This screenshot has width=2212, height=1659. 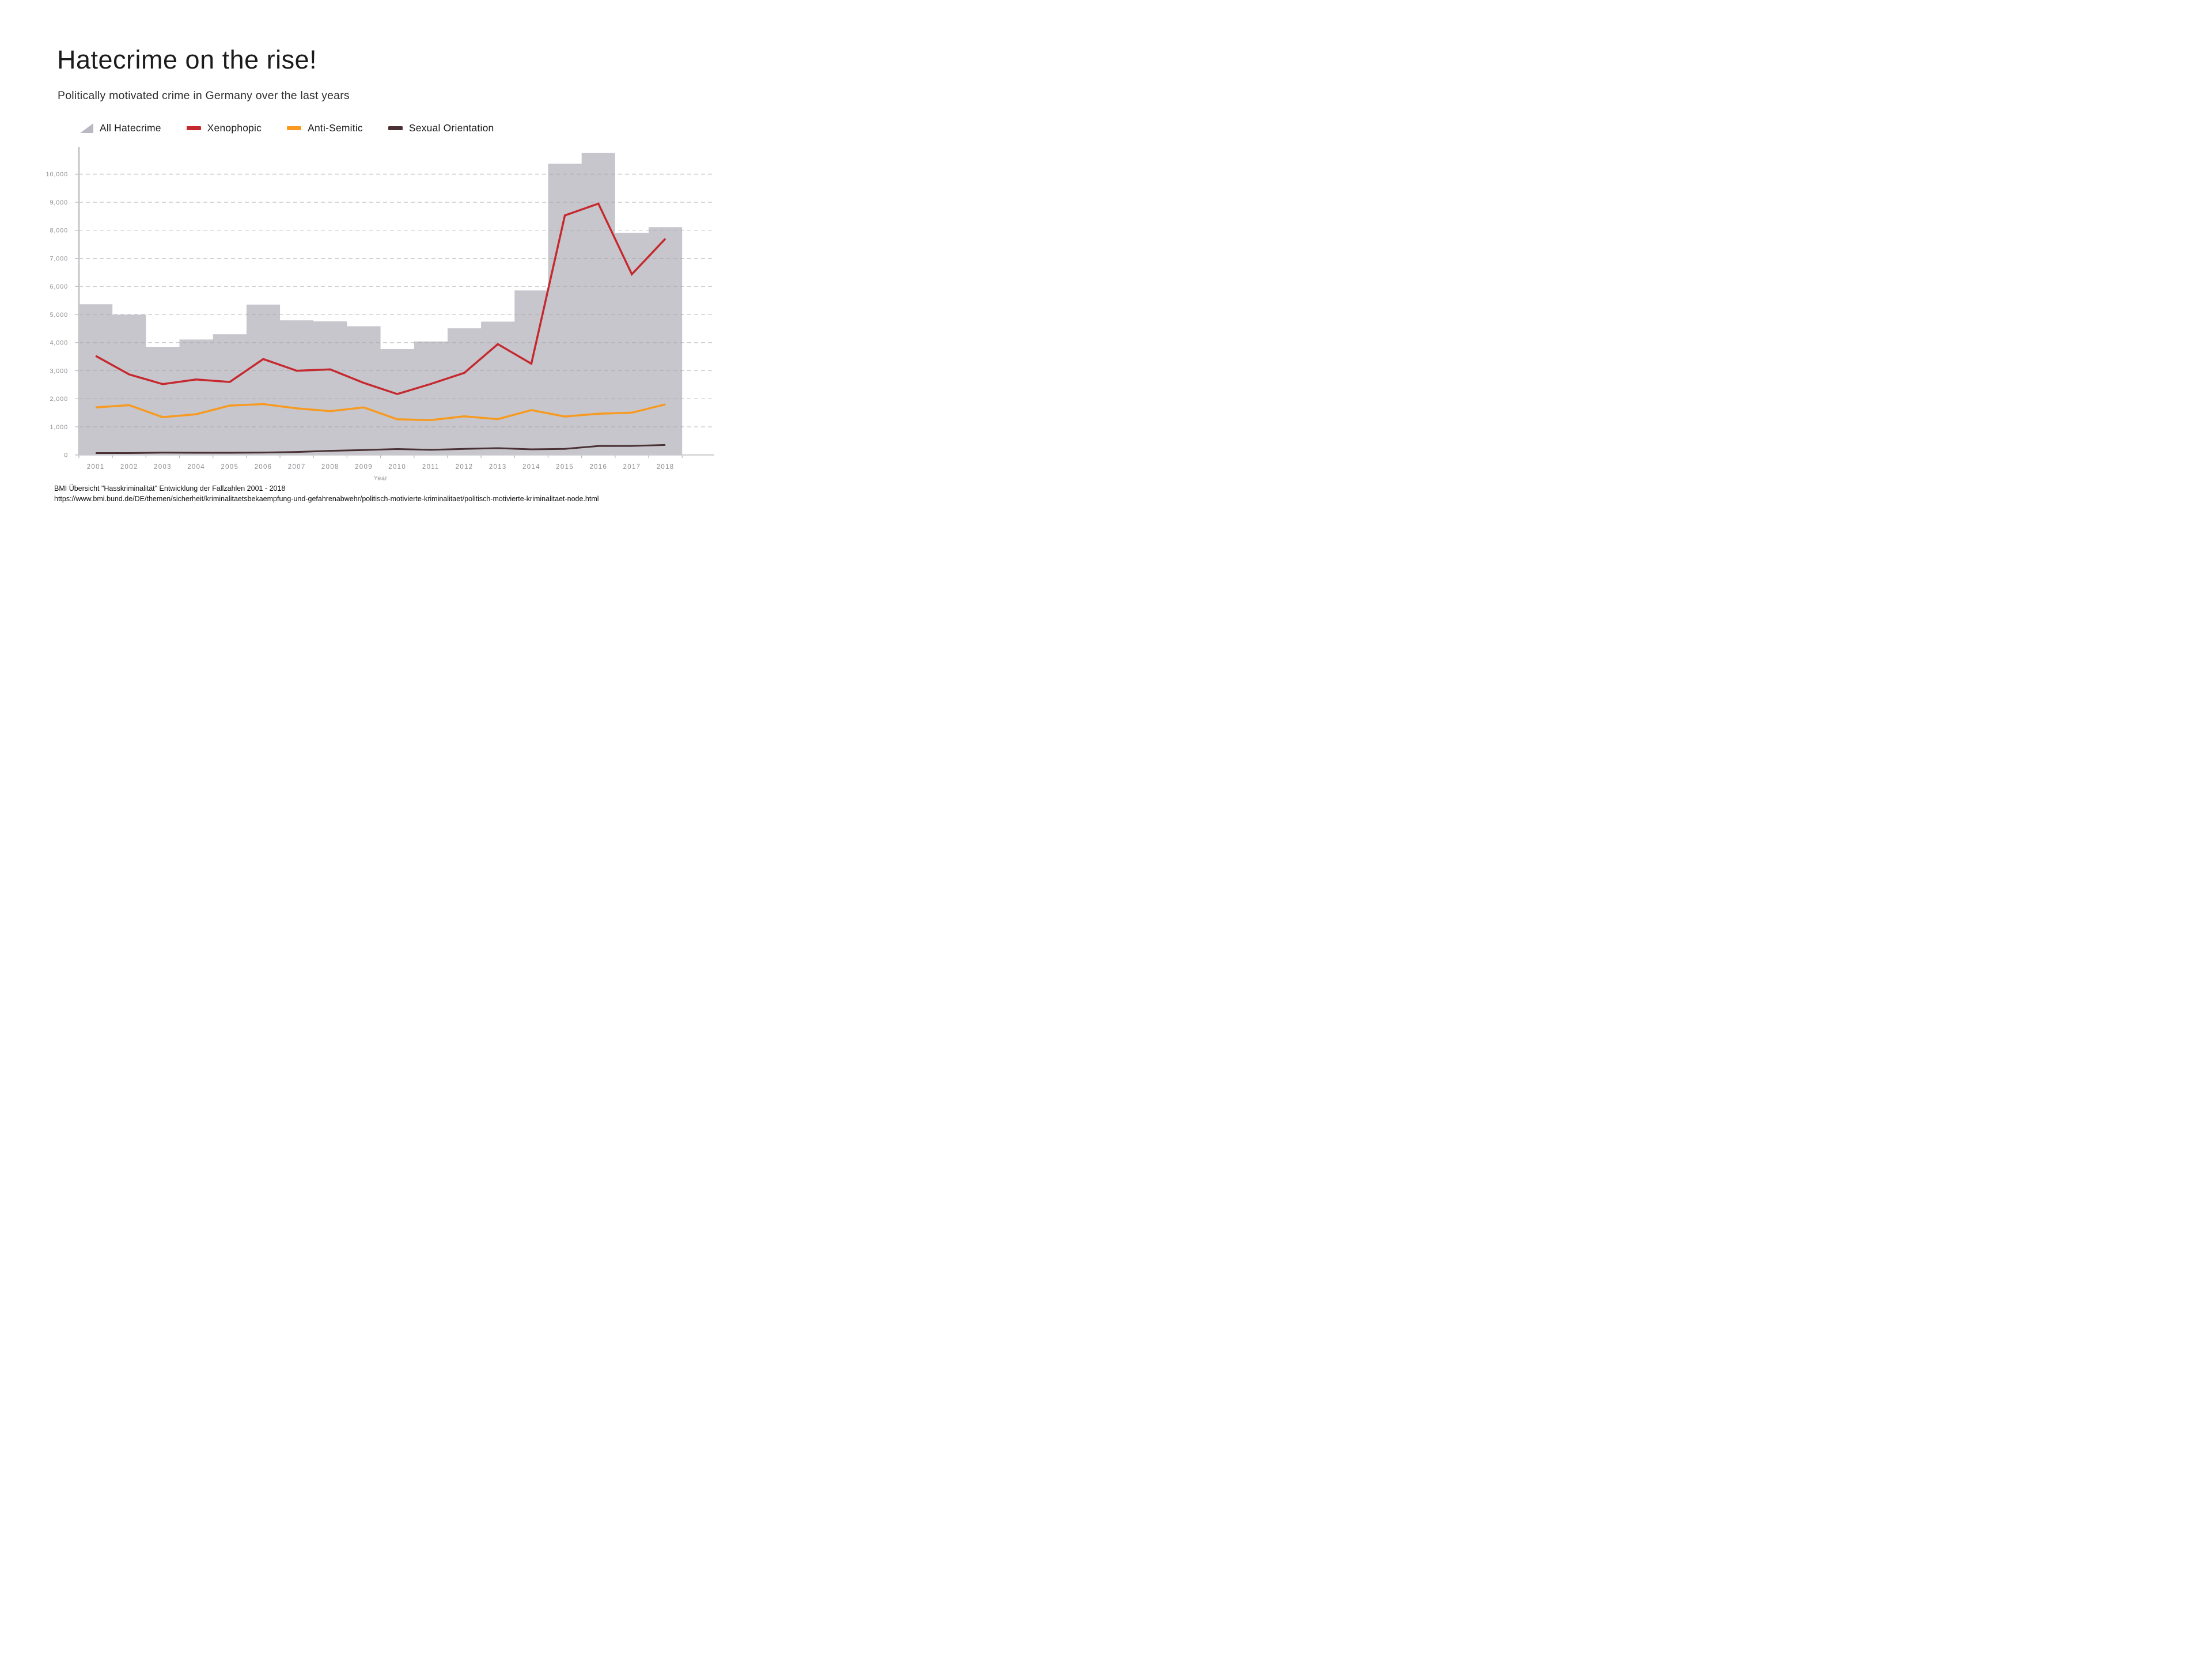 I want to click on legend-label-xenophopic: Xenophopic, so click(x=234, y=128).